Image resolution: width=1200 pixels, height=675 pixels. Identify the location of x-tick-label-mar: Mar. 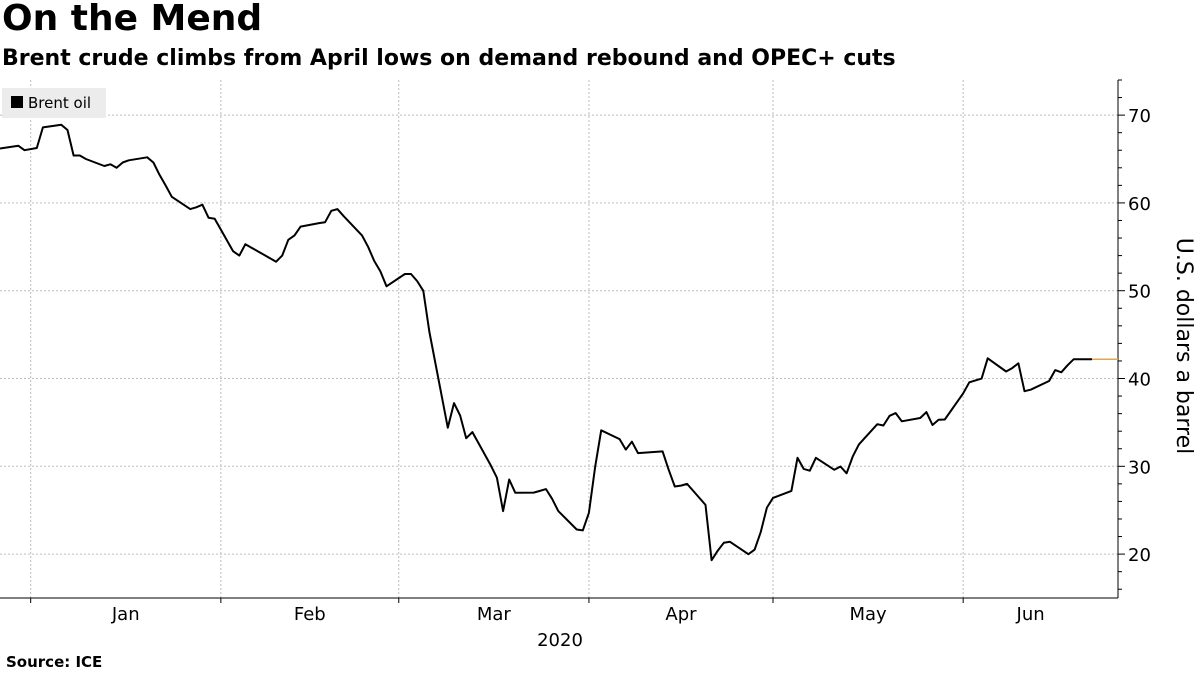
(494, 614).